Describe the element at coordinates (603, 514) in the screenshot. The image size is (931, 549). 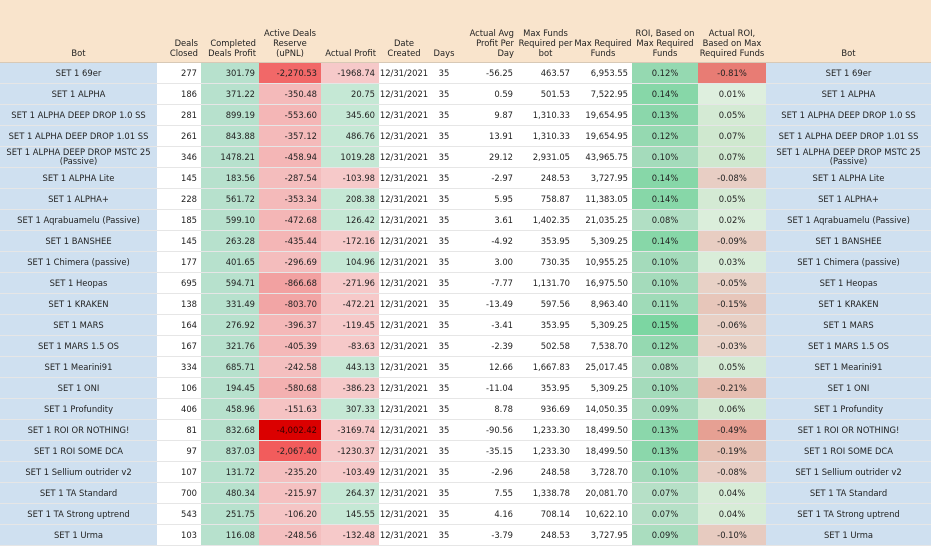
I see `max-required-funds-cell: 10,622.10` at that location.